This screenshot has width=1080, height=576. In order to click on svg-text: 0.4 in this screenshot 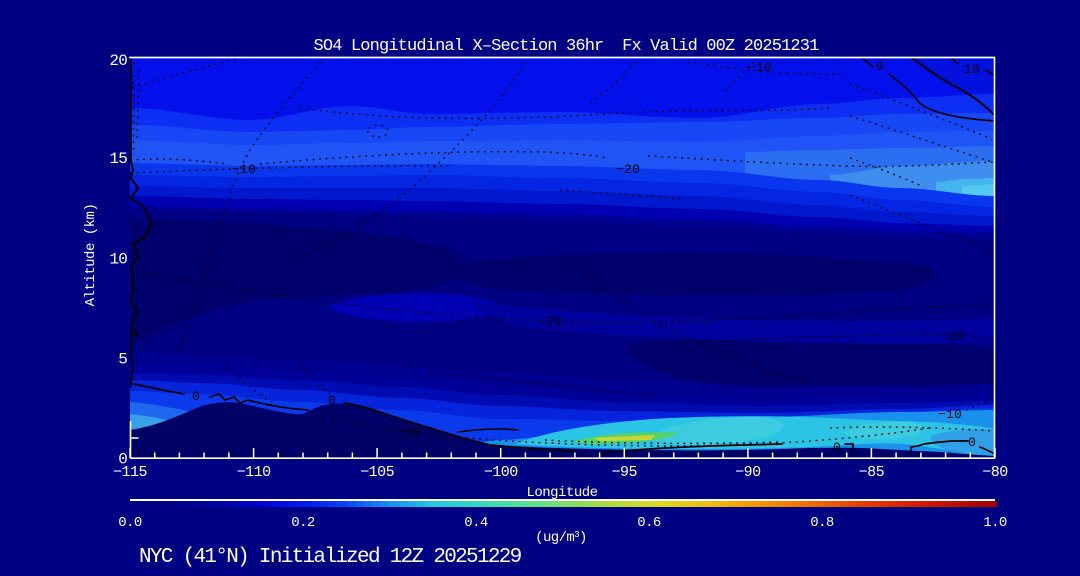, I will do `click(476, 523)`.